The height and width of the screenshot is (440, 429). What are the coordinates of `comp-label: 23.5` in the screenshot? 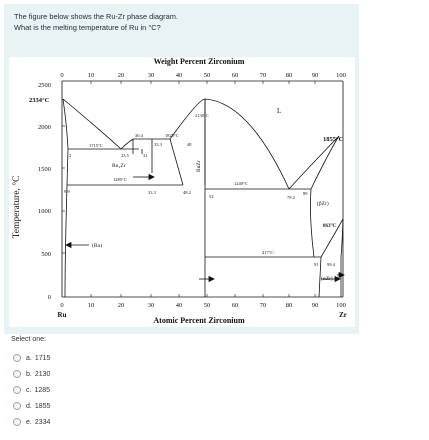 It's located at (125, 155).